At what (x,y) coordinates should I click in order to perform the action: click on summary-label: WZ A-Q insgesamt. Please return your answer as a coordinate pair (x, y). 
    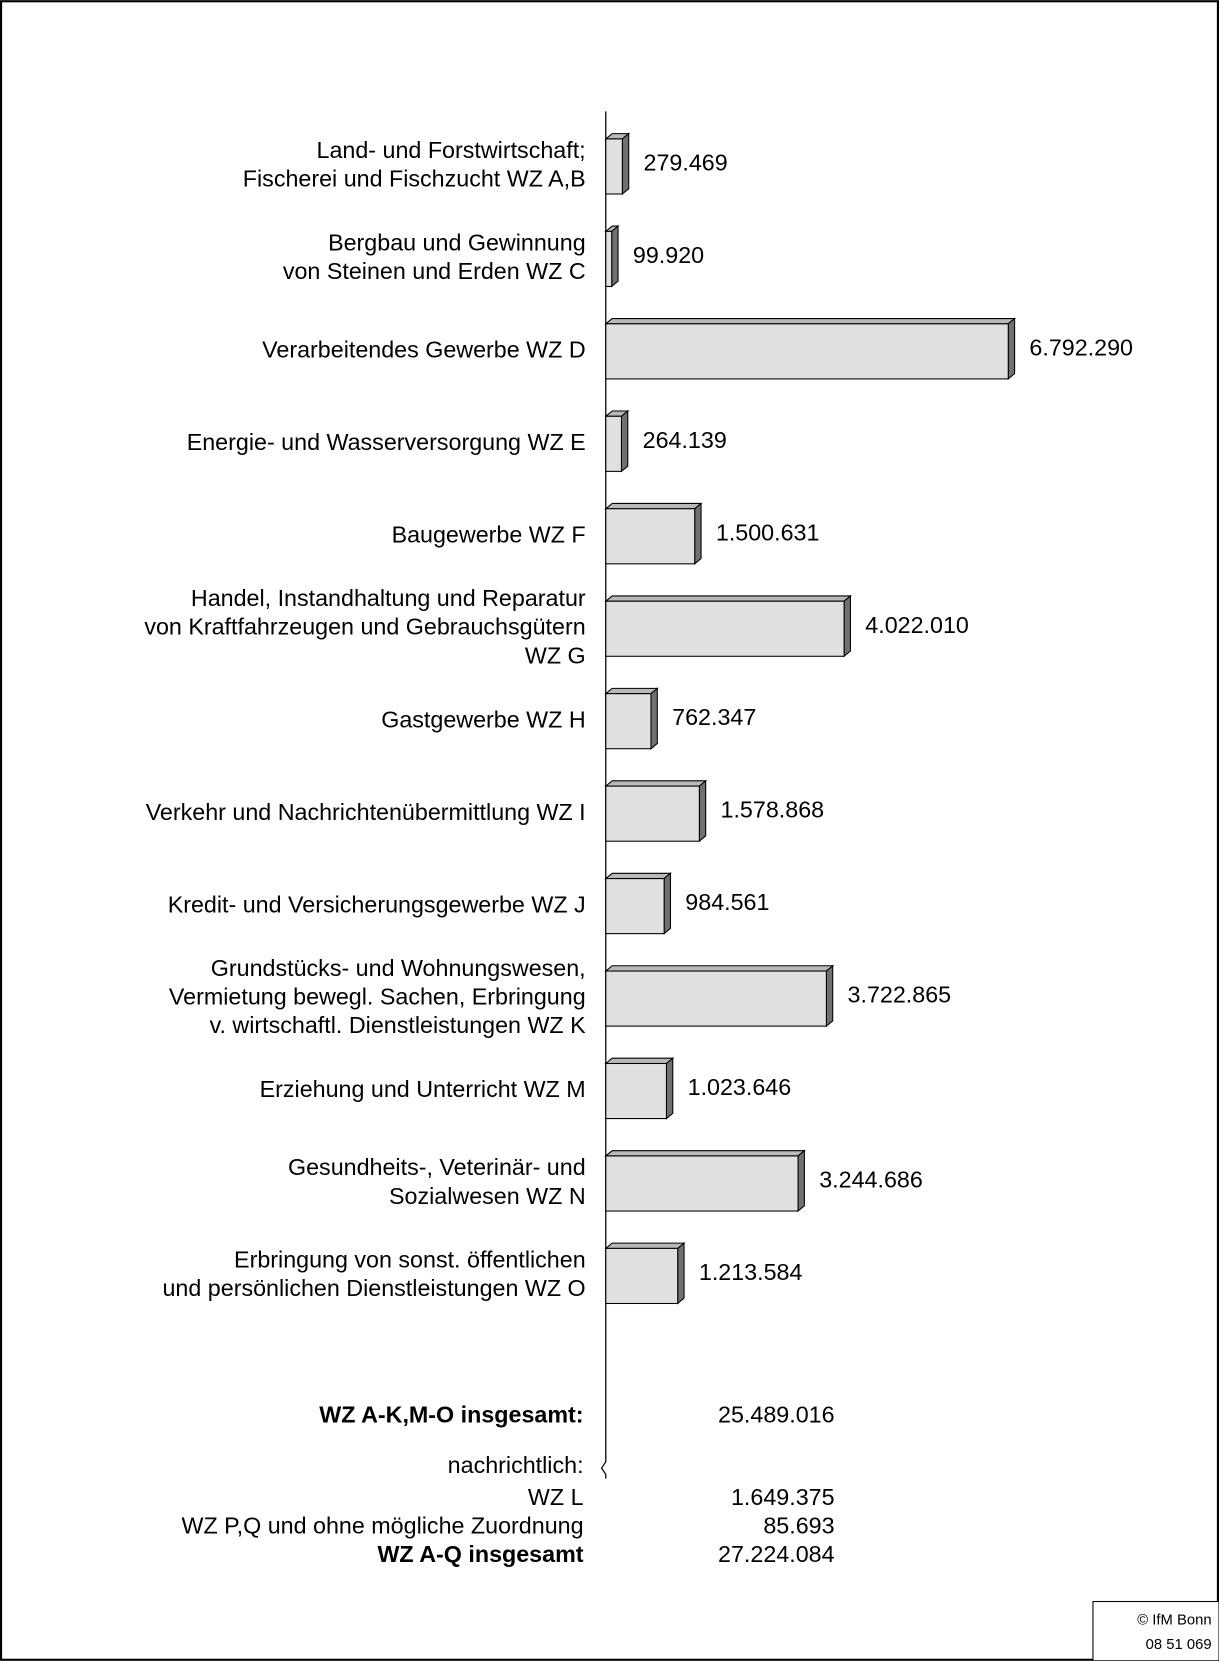
    Looking at the image, I should click on (480, 1554).